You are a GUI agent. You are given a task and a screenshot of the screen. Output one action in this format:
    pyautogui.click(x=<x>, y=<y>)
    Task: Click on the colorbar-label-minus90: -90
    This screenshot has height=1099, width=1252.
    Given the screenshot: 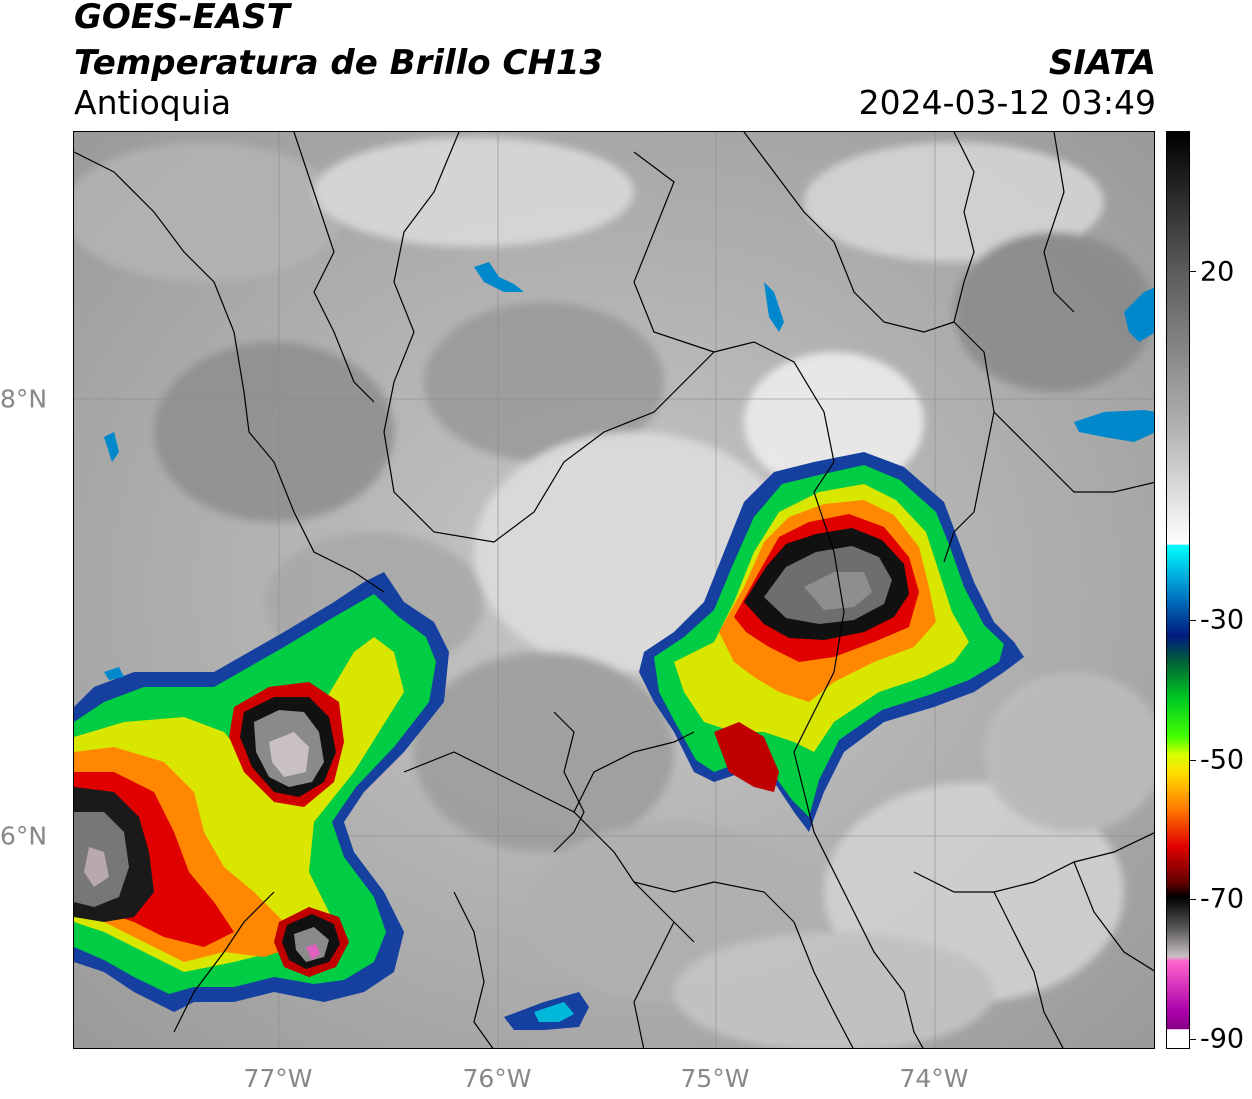 What is the action you would take?
    pyautogui.click(x=1222, y=1039)
    